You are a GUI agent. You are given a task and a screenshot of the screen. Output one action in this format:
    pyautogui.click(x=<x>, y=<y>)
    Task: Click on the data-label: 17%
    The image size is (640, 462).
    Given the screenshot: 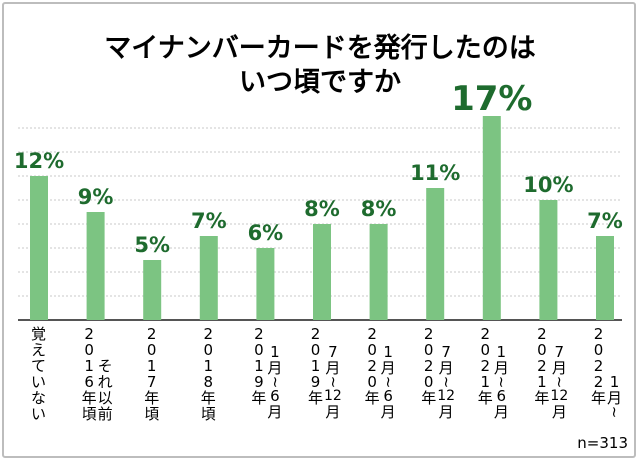 What is the action you would take?
    pyautogui.click(x=491, y=99)
    